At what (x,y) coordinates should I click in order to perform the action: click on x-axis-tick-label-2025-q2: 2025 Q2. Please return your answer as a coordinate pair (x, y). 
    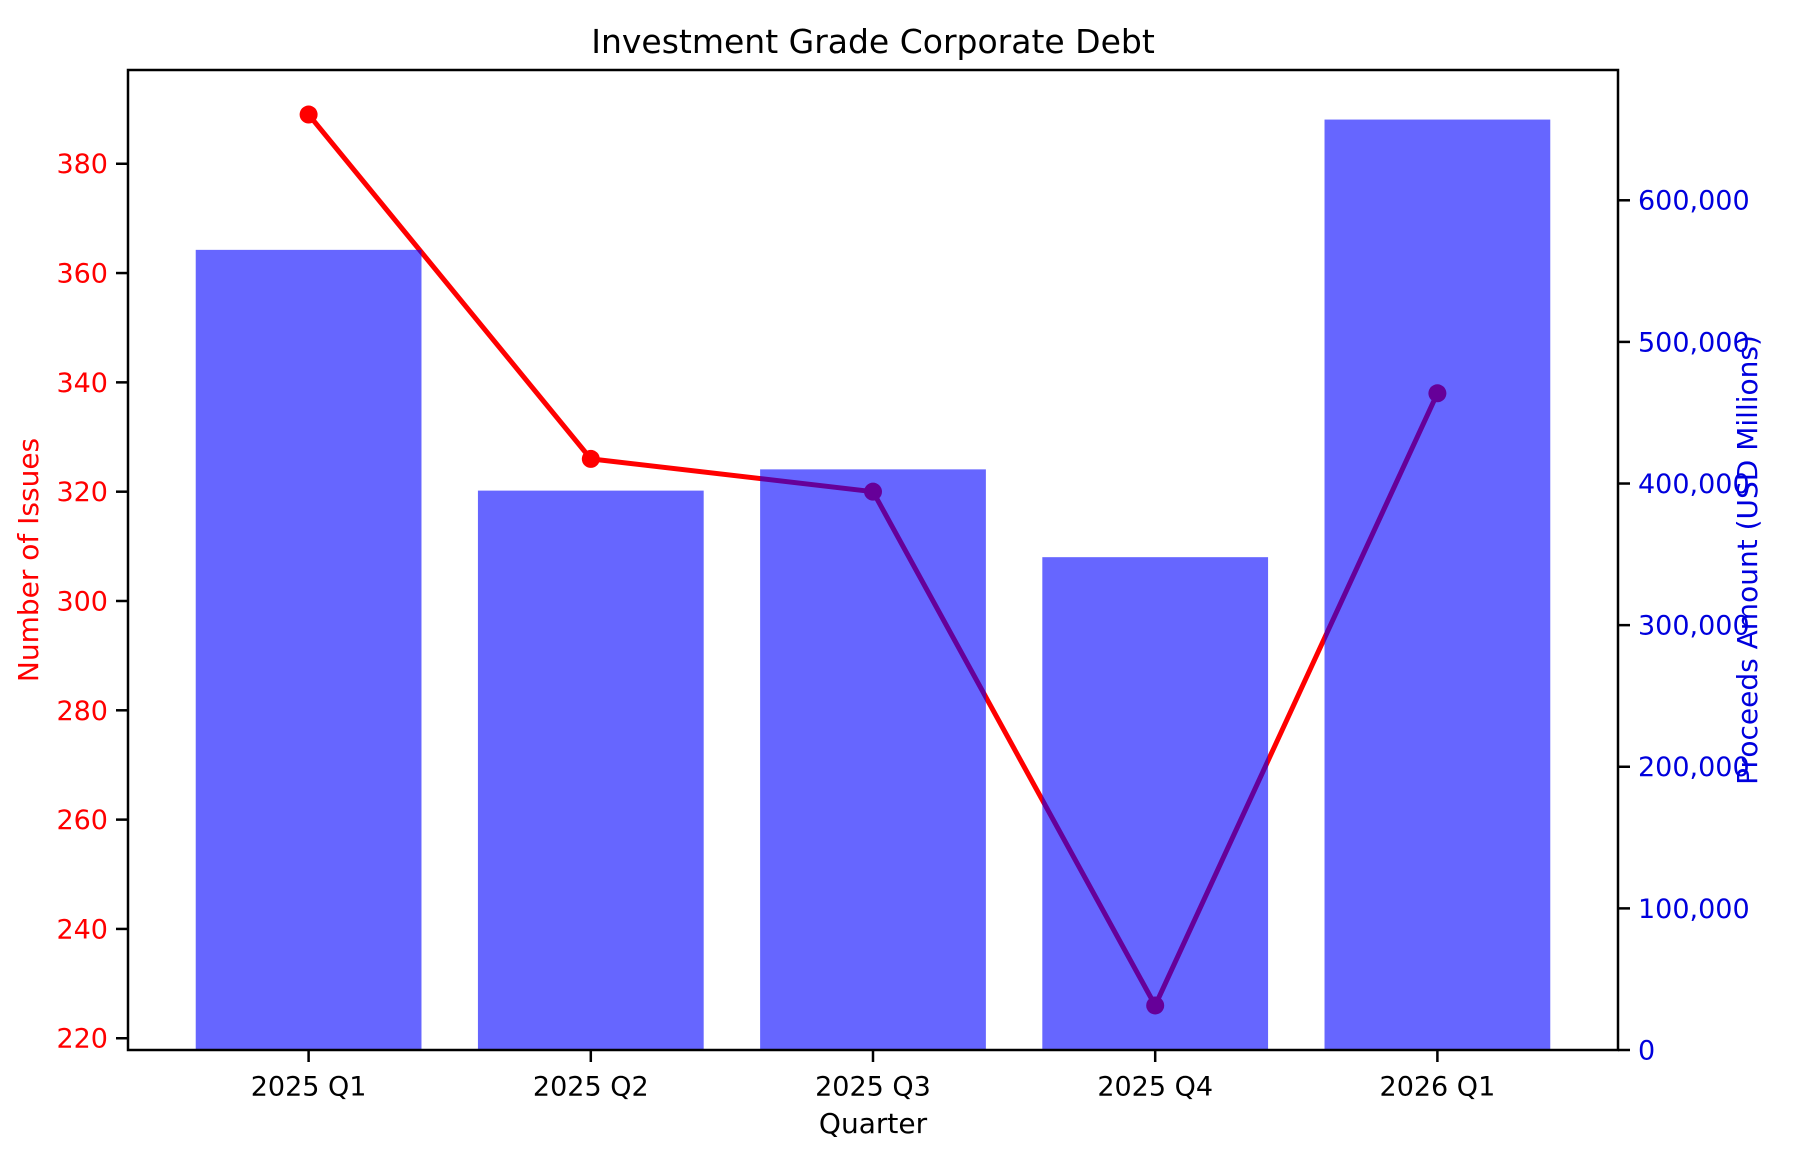
    Looking at the image, I should click on (591, 1086).